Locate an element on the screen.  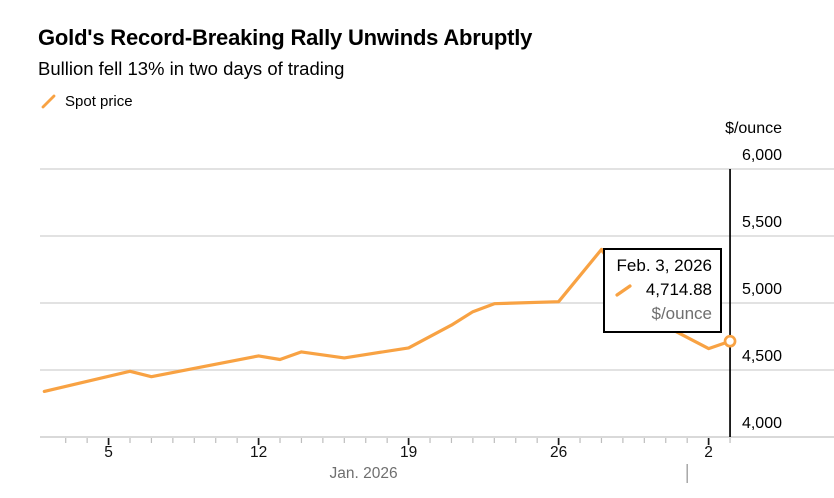
x-tick-label: 26 is located at coordinates (558, 452).